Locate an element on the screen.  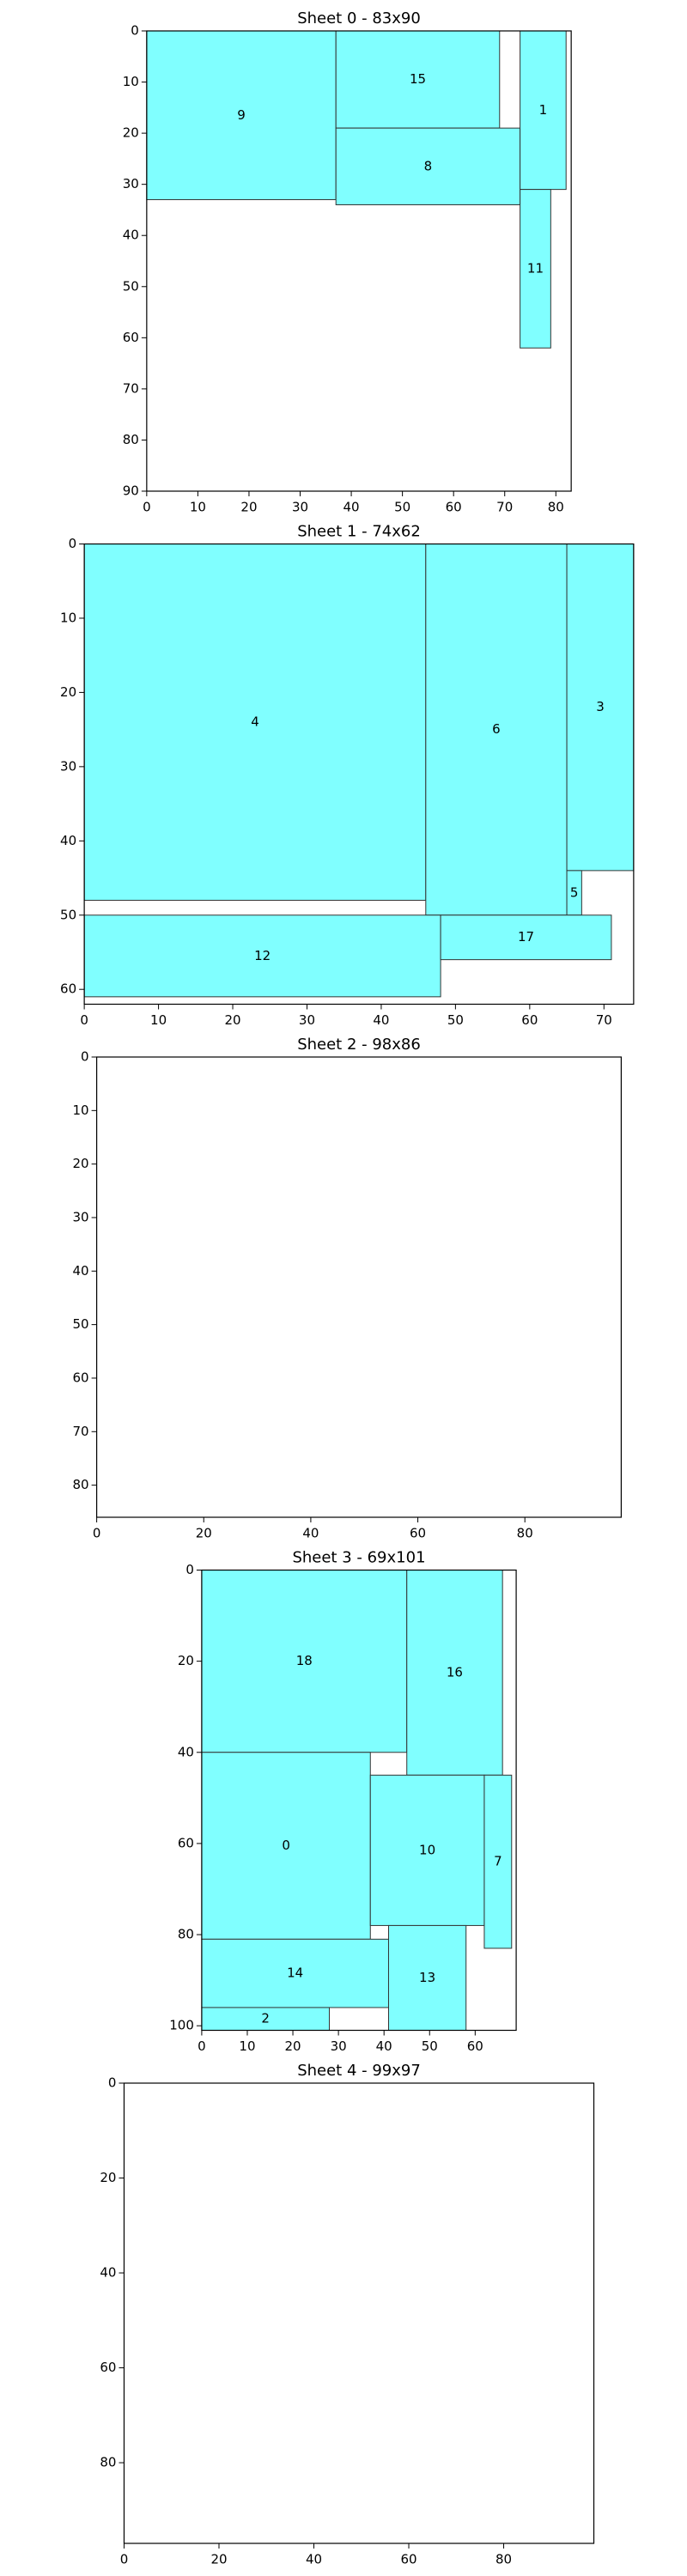
subplot-title: Sheet 3 - 69x101 is located at coordinates (358, 1558).